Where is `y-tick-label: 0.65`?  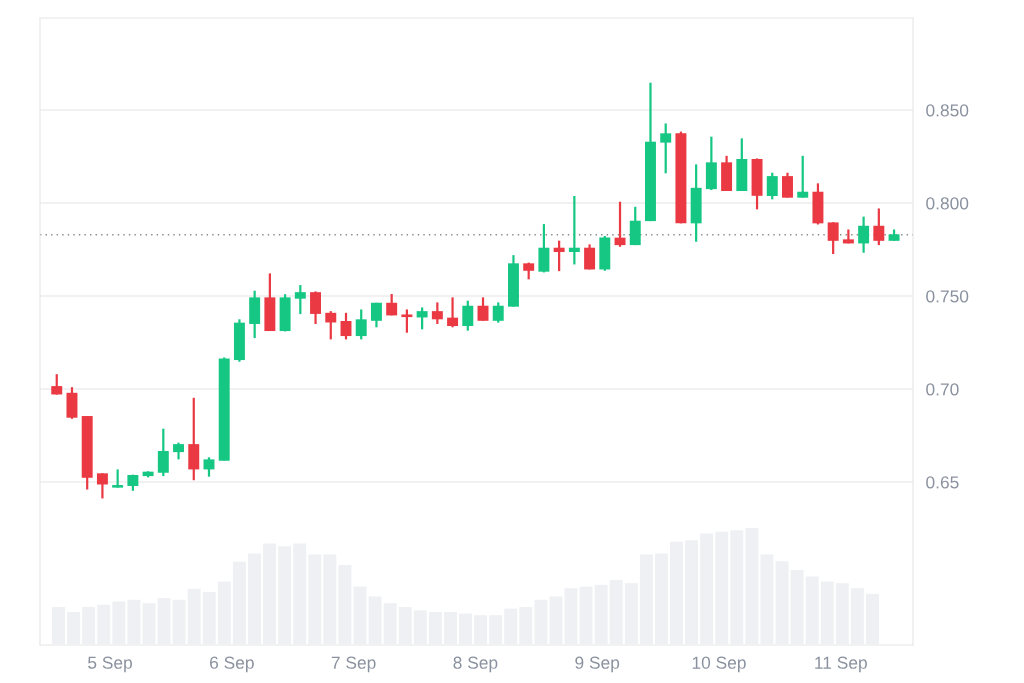 y-tick-label: 0.65 is located at coordinates (942, 482).